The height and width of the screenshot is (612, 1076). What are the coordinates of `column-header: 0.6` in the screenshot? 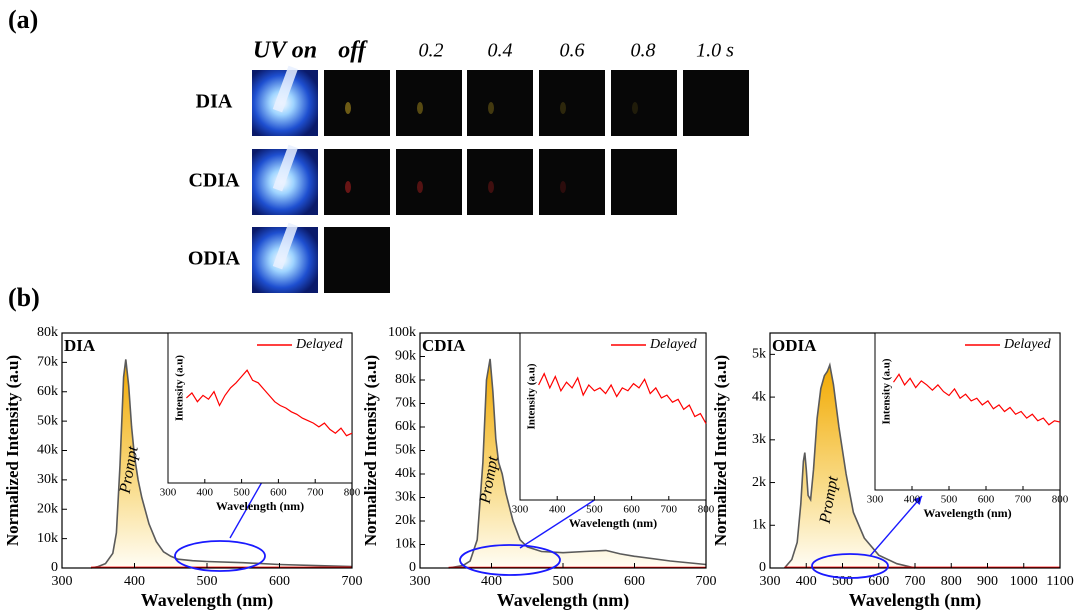 It's located at (572, 51).